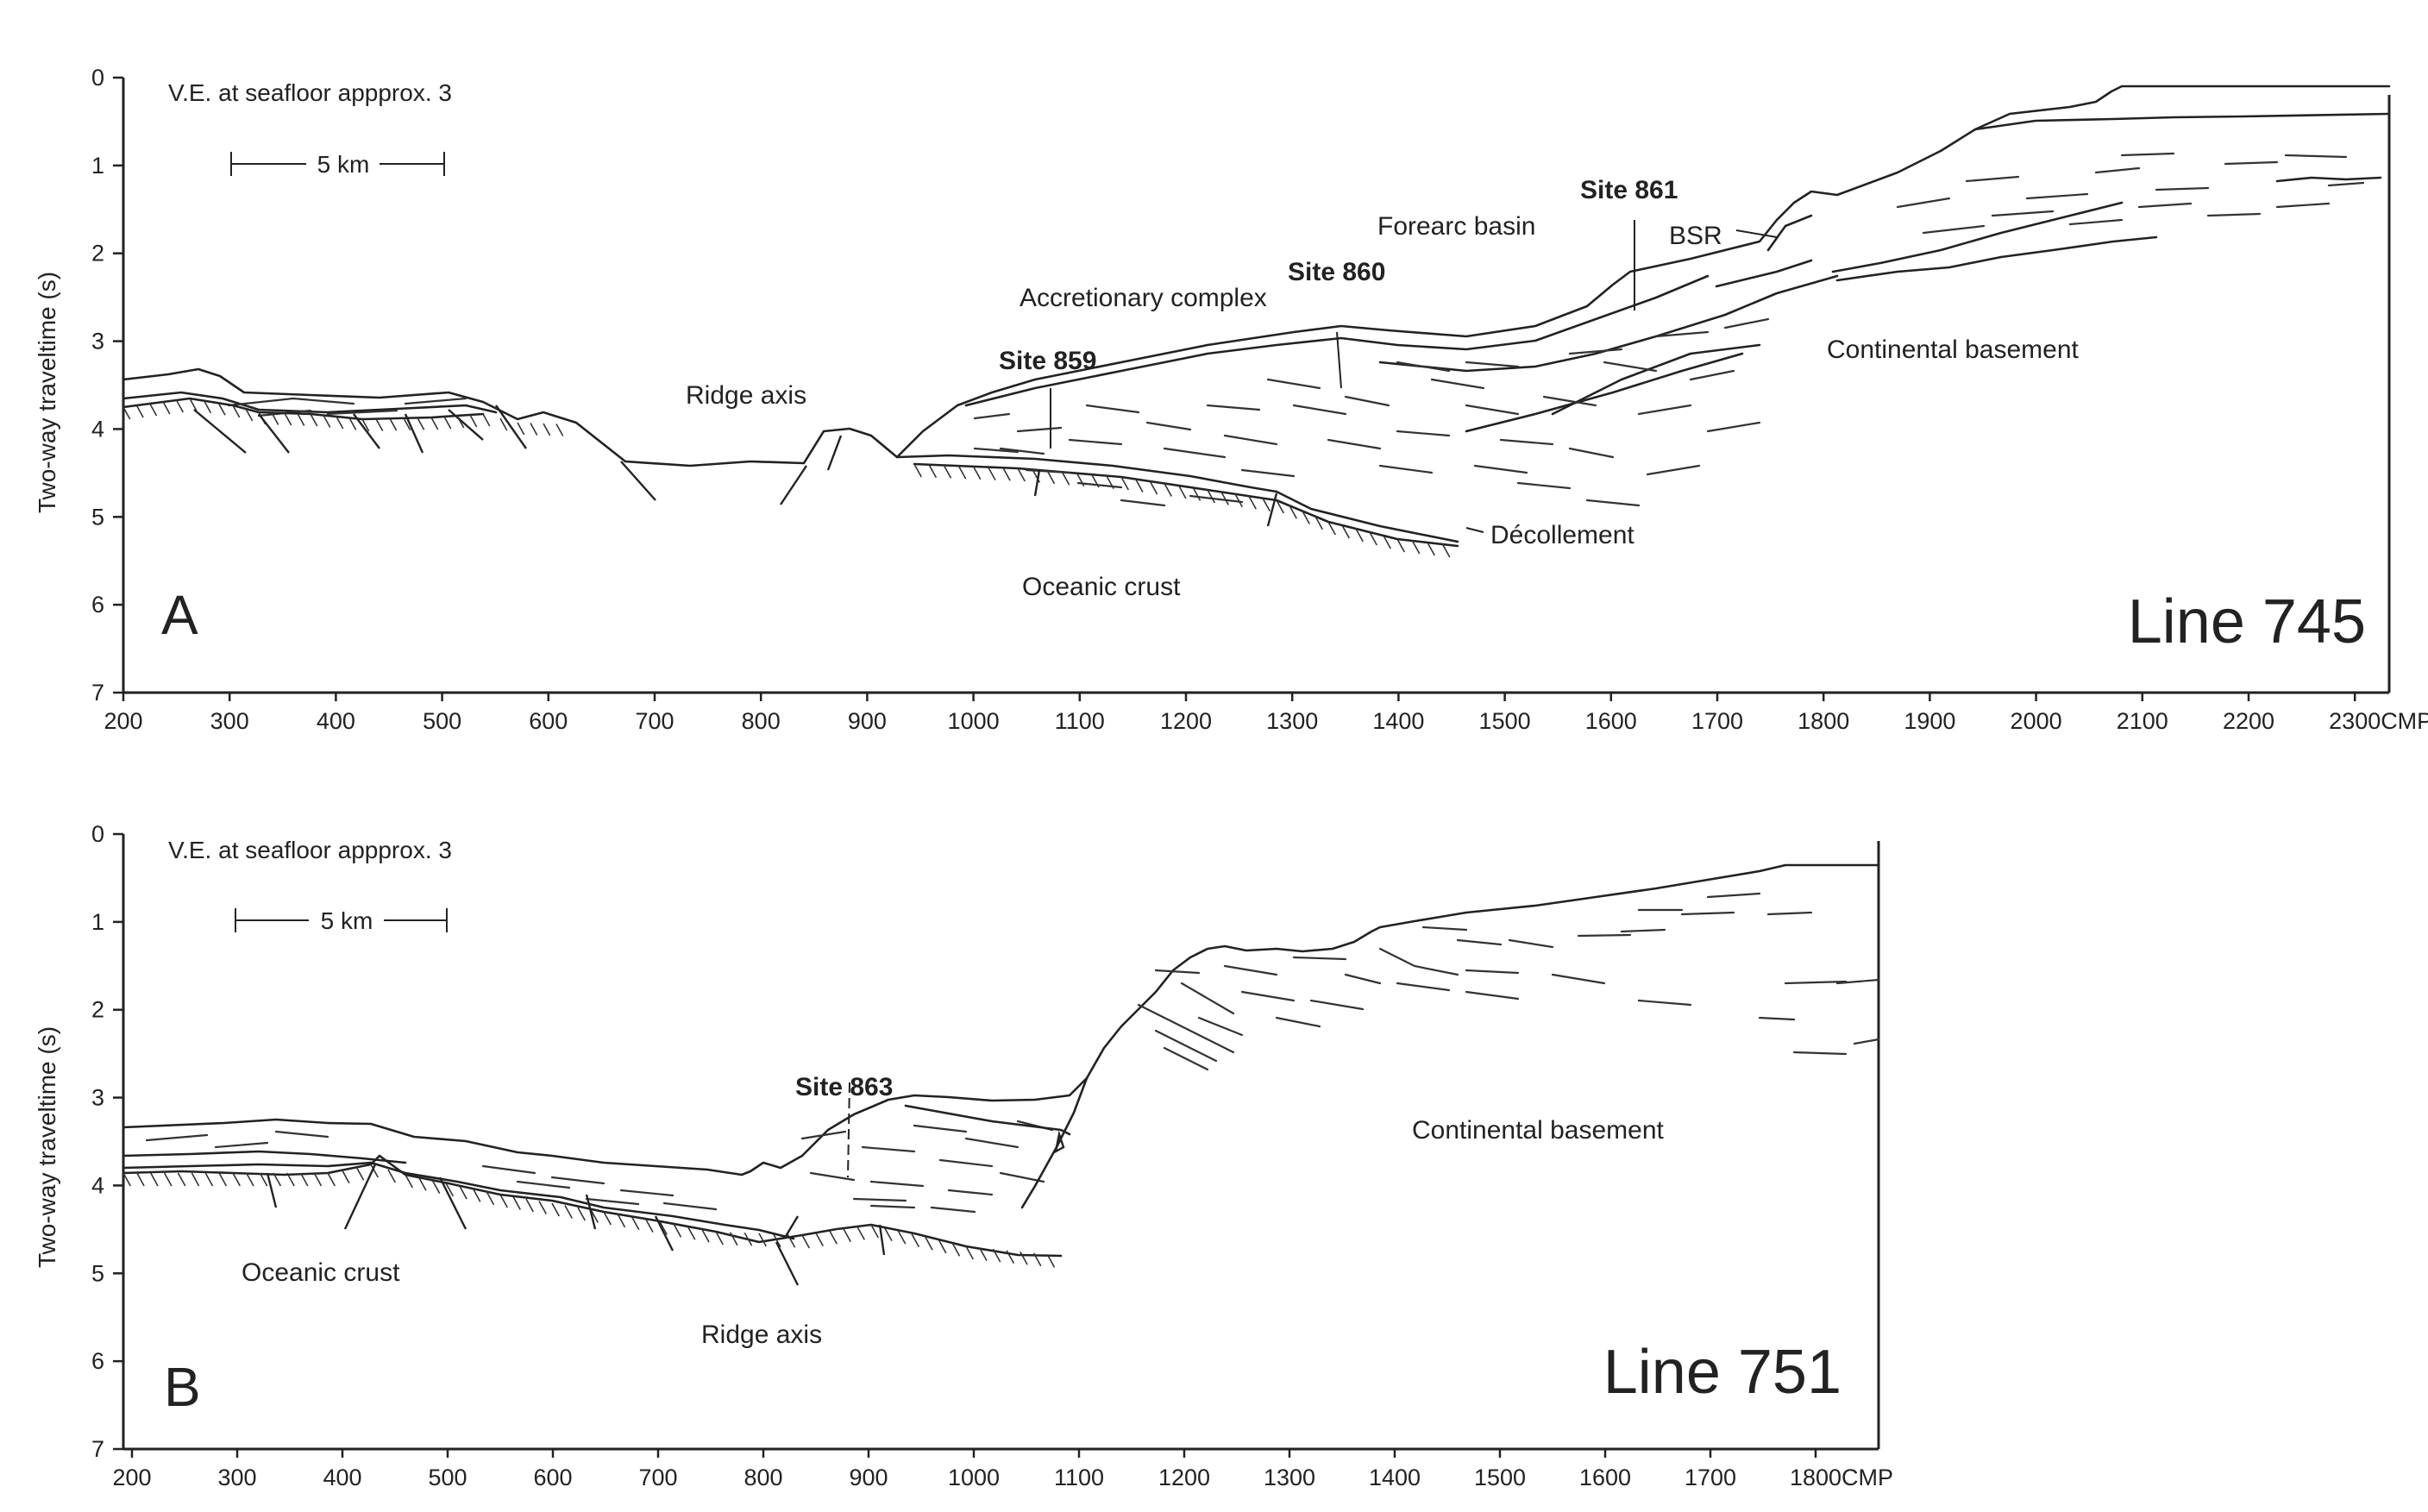 The height and width of the screenshot is (1512, 2428). Describe the element at coordinates (2247, 621) in the screenshot. I see `panel-a-line-name: Line 745` at that location.